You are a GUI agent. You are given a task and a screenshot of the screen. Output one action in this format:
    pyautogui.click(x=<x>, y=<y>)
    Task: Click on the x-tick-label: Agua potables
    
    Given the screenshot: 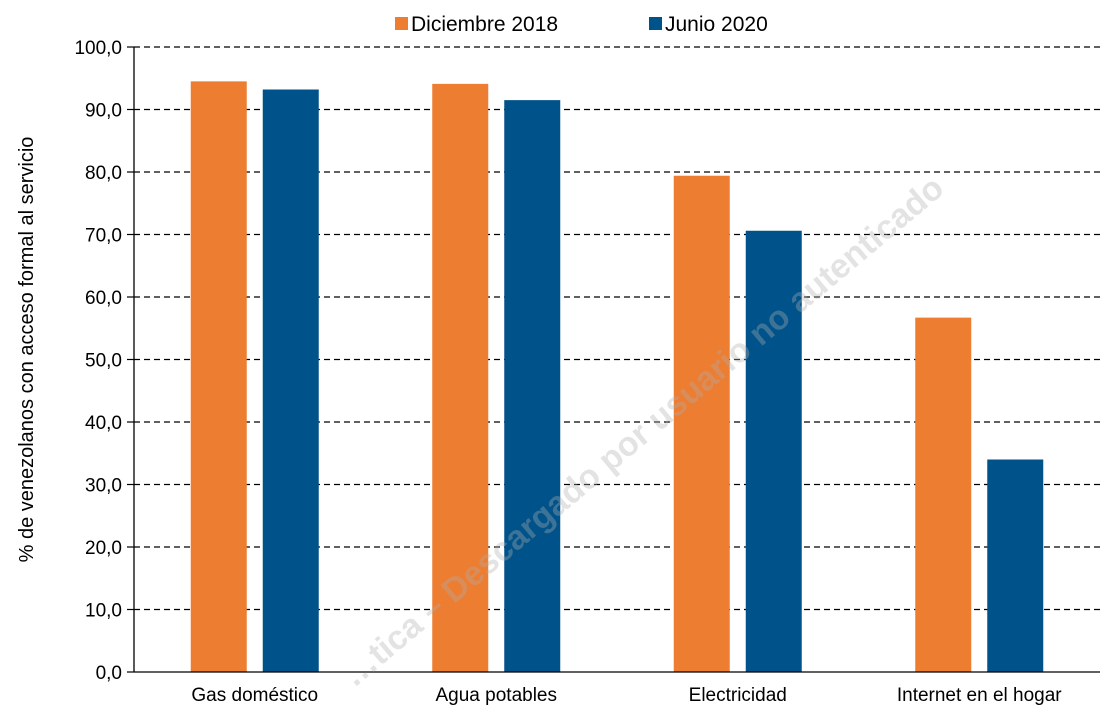 What is the action you would take?
    pyautogui.click(x=497, y=695)
    